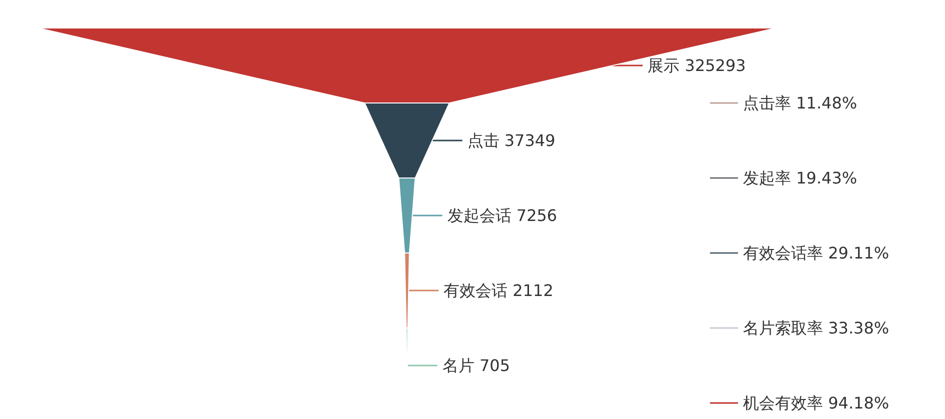  Describe the element at coordinates (476, 290) in the screenshot. I see `category-label: 有效会话` at that location.